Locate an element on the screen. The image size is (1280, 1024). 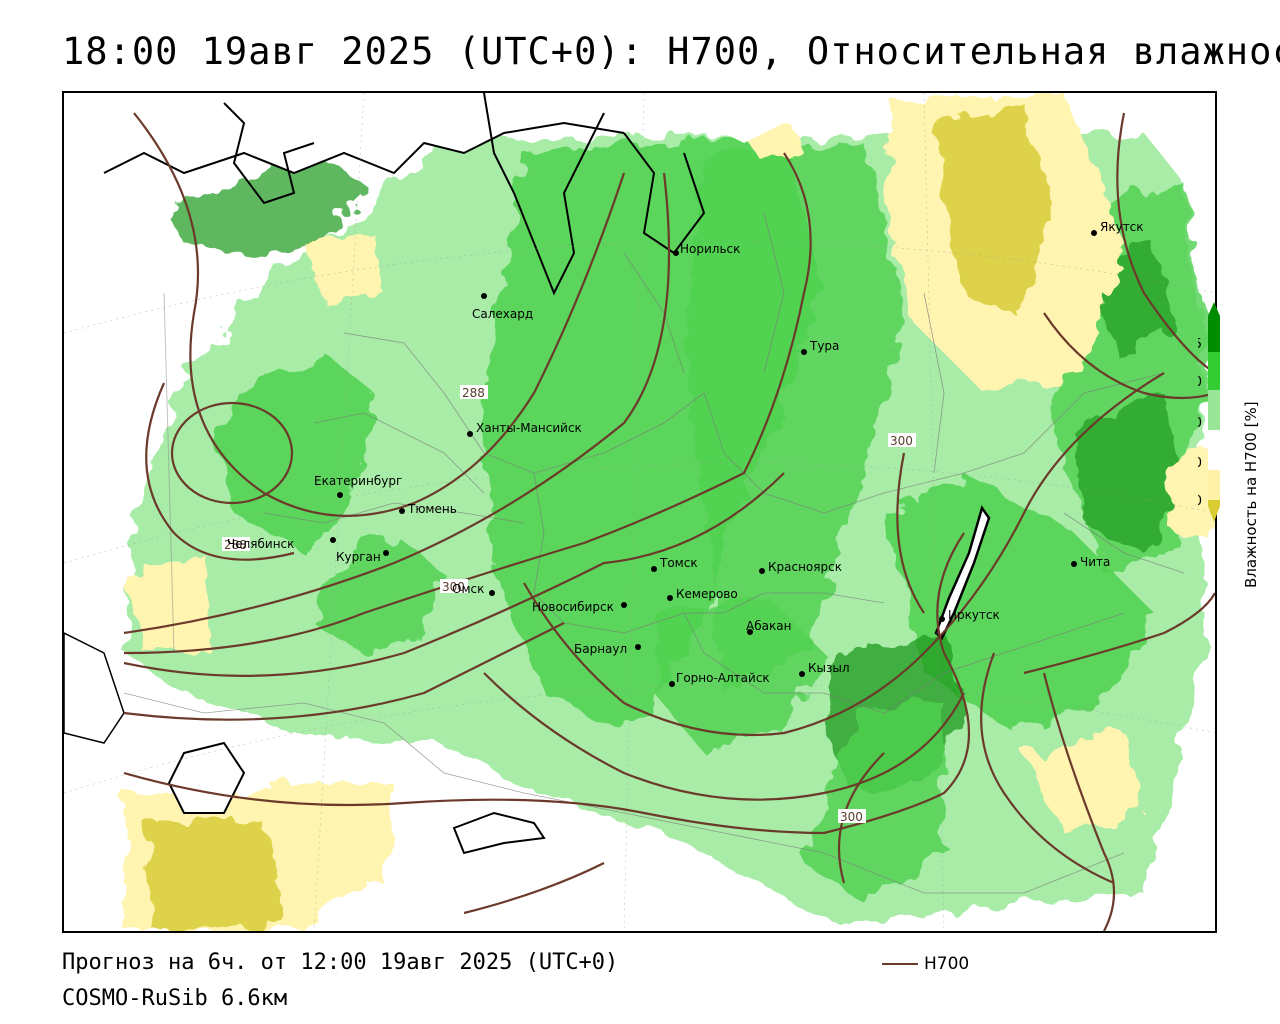
city-label: Кемерово is located at coordinates (707, 594).